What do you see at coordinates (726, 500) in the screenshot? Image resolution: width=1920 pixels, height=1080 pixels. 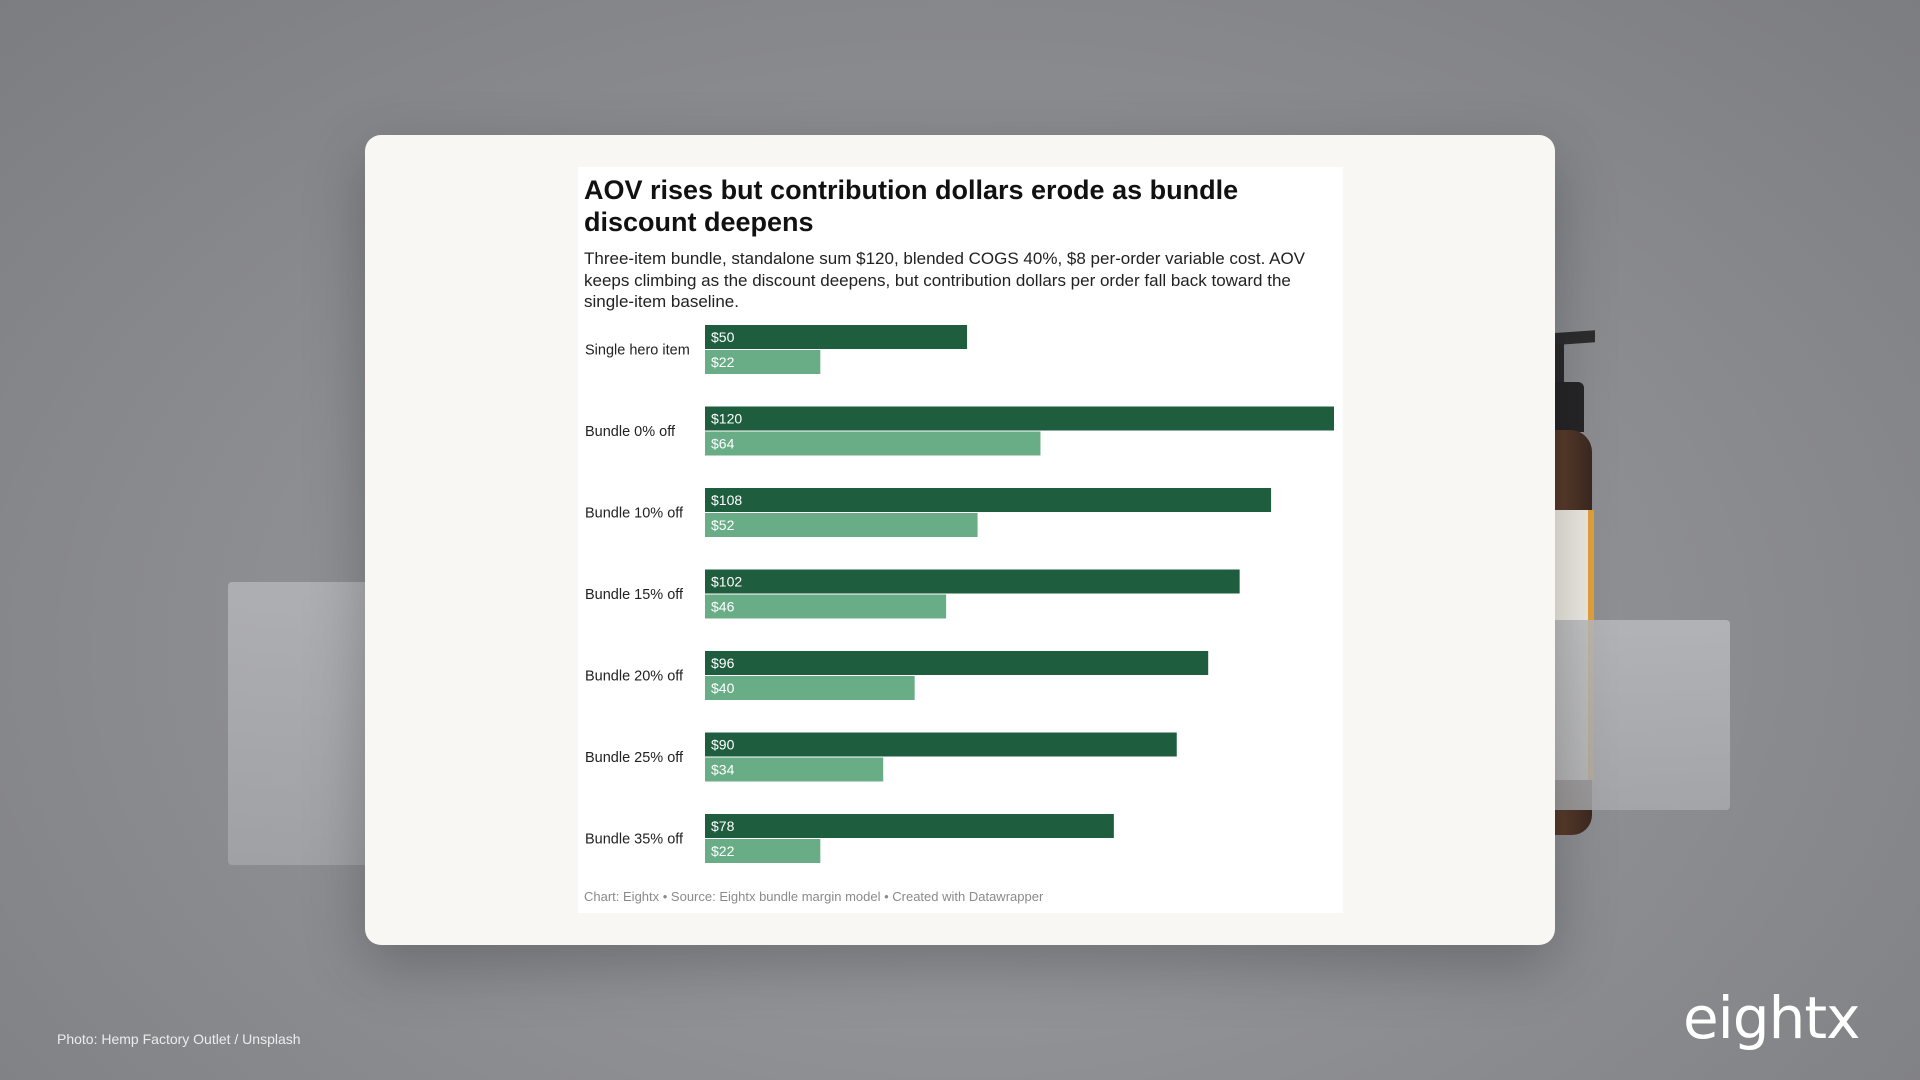 I see `aov-value-label: $108` at bounding box center [726, 500].